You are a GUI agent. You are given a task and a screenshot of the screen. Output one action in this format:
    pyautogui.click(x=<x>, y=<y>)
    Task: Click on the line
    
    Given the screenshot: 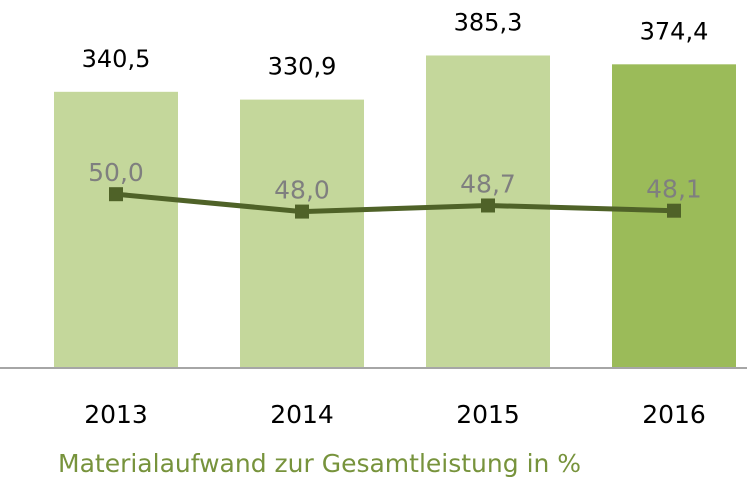 What is the action you would take?
    pyautogui.click(x=395, y=203)
    